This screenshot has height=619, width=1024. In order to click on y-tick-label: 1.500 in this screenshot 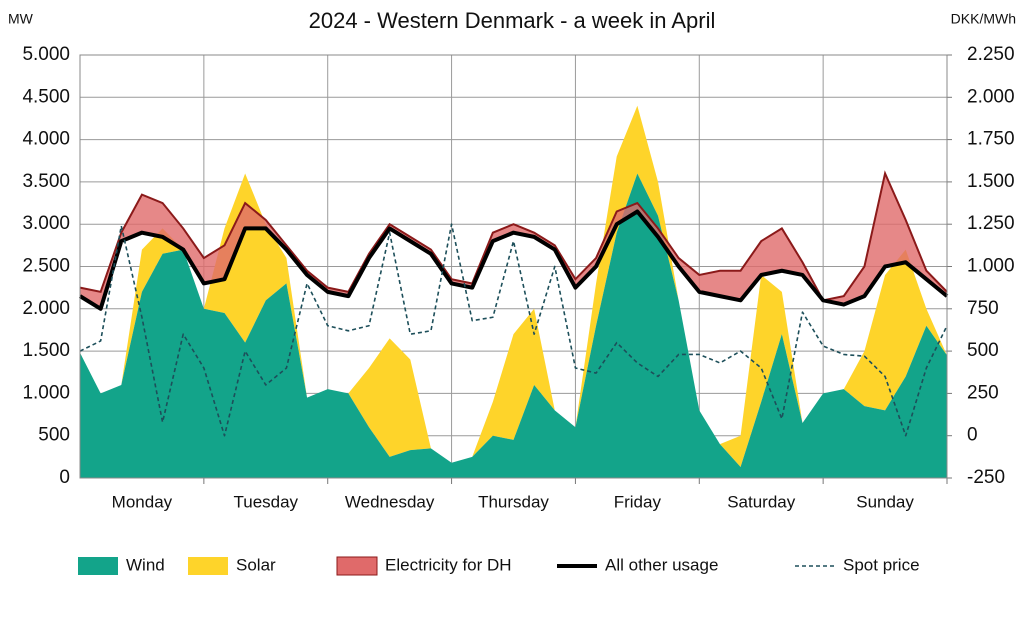, I will do `click(46, 350)`.